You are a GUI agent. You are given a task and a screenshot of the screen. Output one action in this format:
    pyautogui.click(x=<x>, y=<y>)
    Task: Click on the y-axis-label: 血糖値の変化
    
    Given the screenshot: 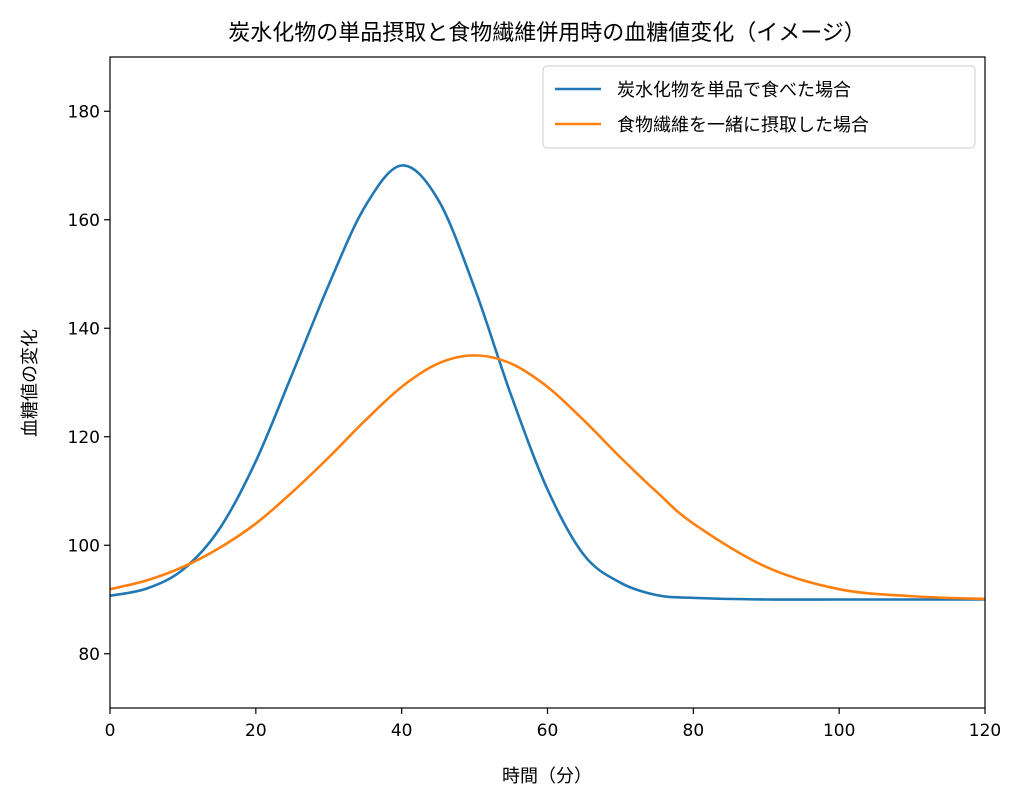 What is the action you would take?
    pyautogui.click(x=30, y=383)
    